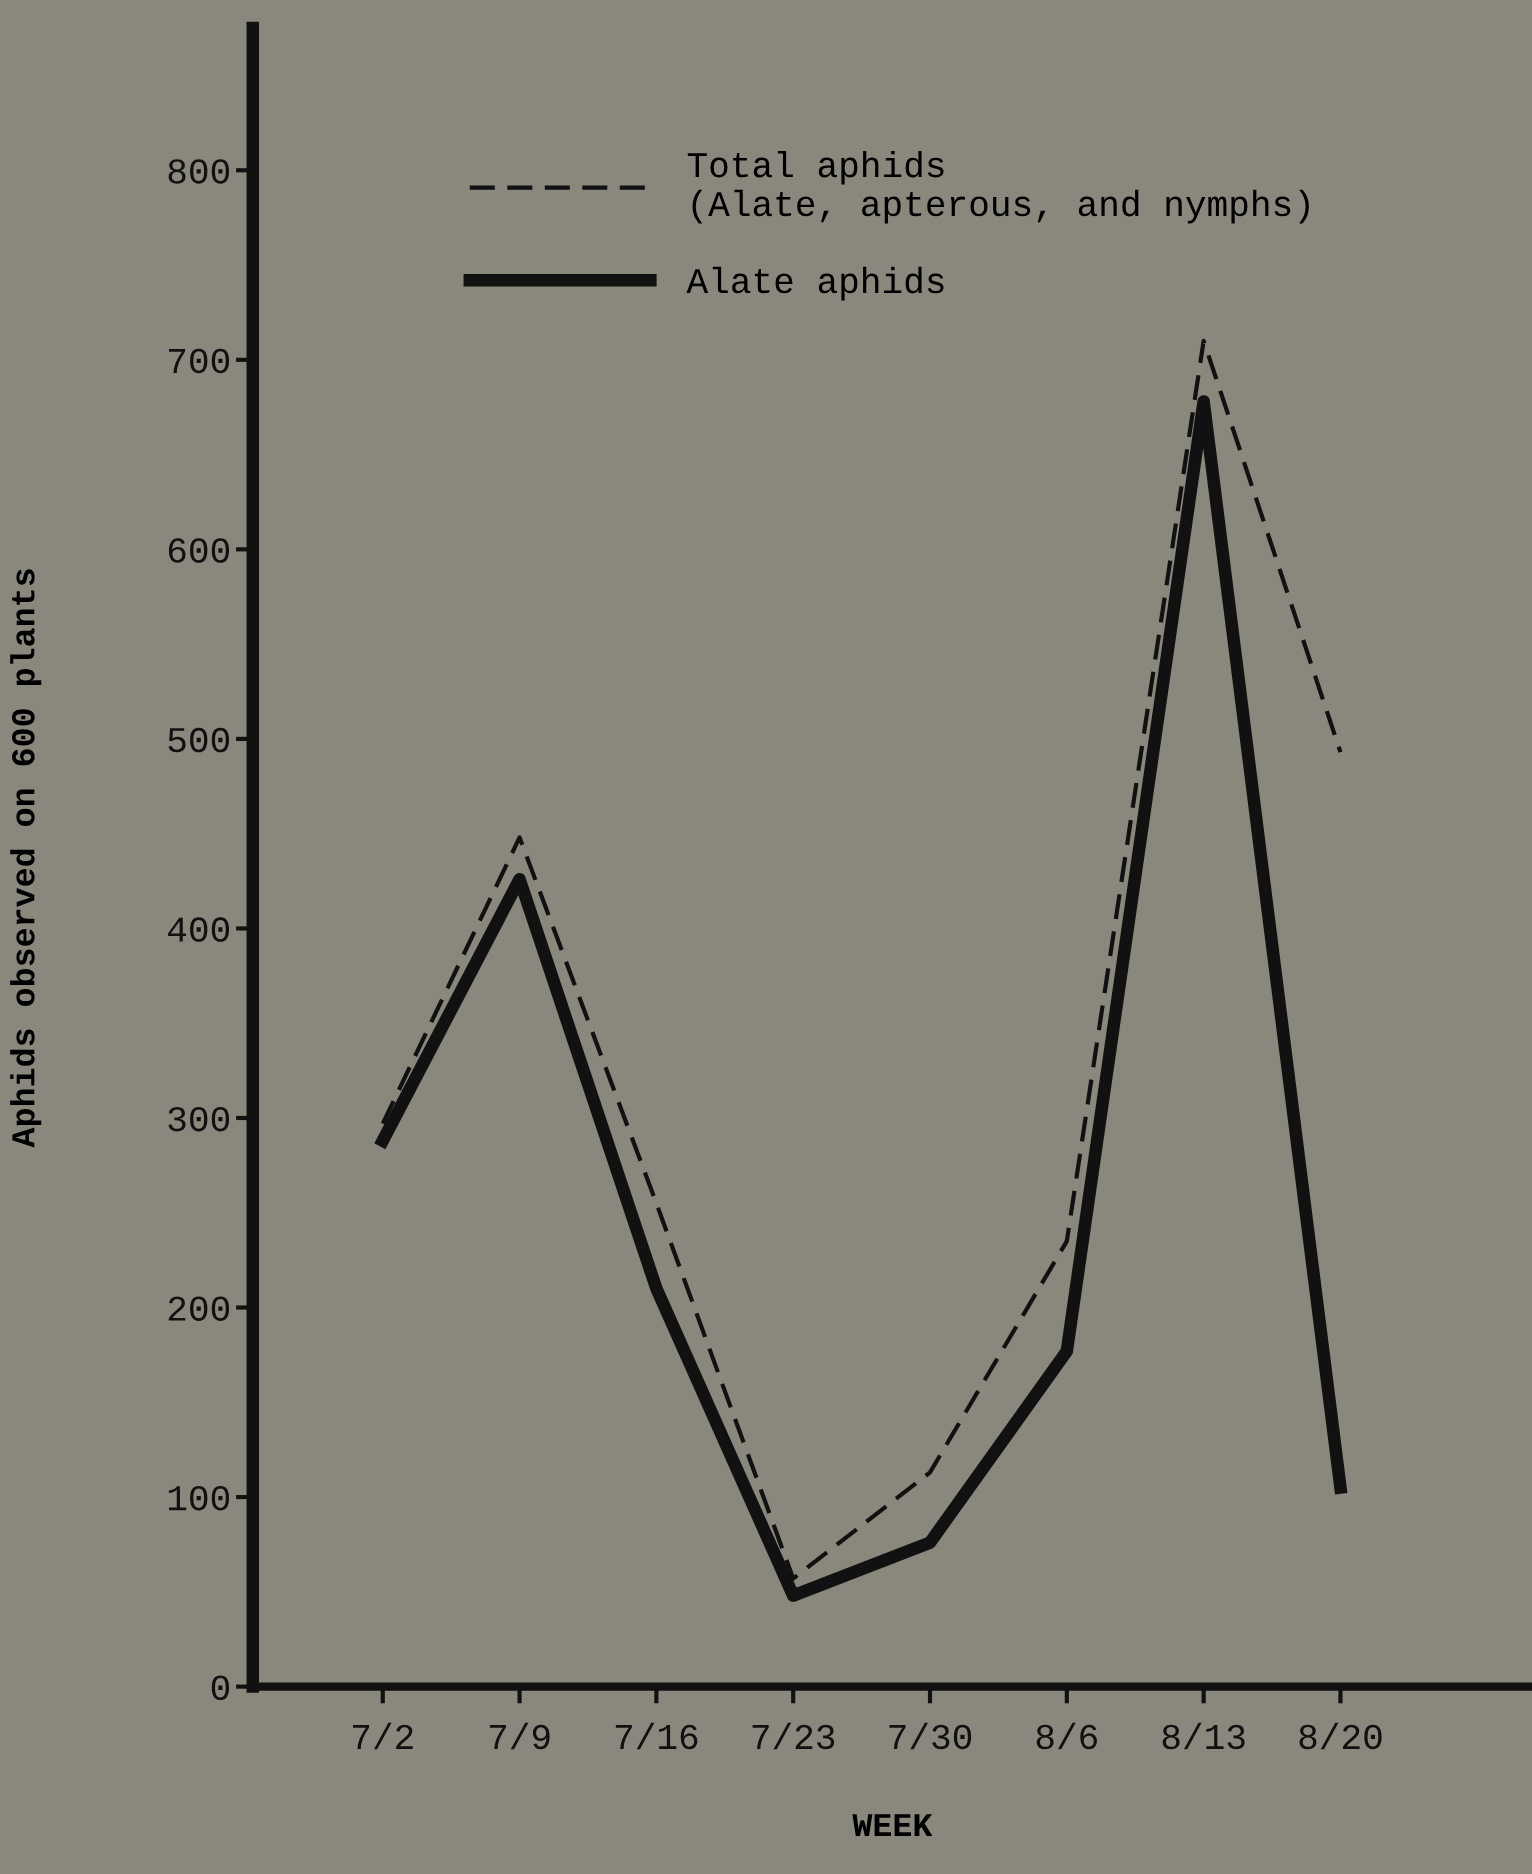 The width and height of the screenshot is (1532, 1874). Describe the element at coordinates (1203, 1736) in the screenshot. I see `x-tick-label: 8/13` at that location.